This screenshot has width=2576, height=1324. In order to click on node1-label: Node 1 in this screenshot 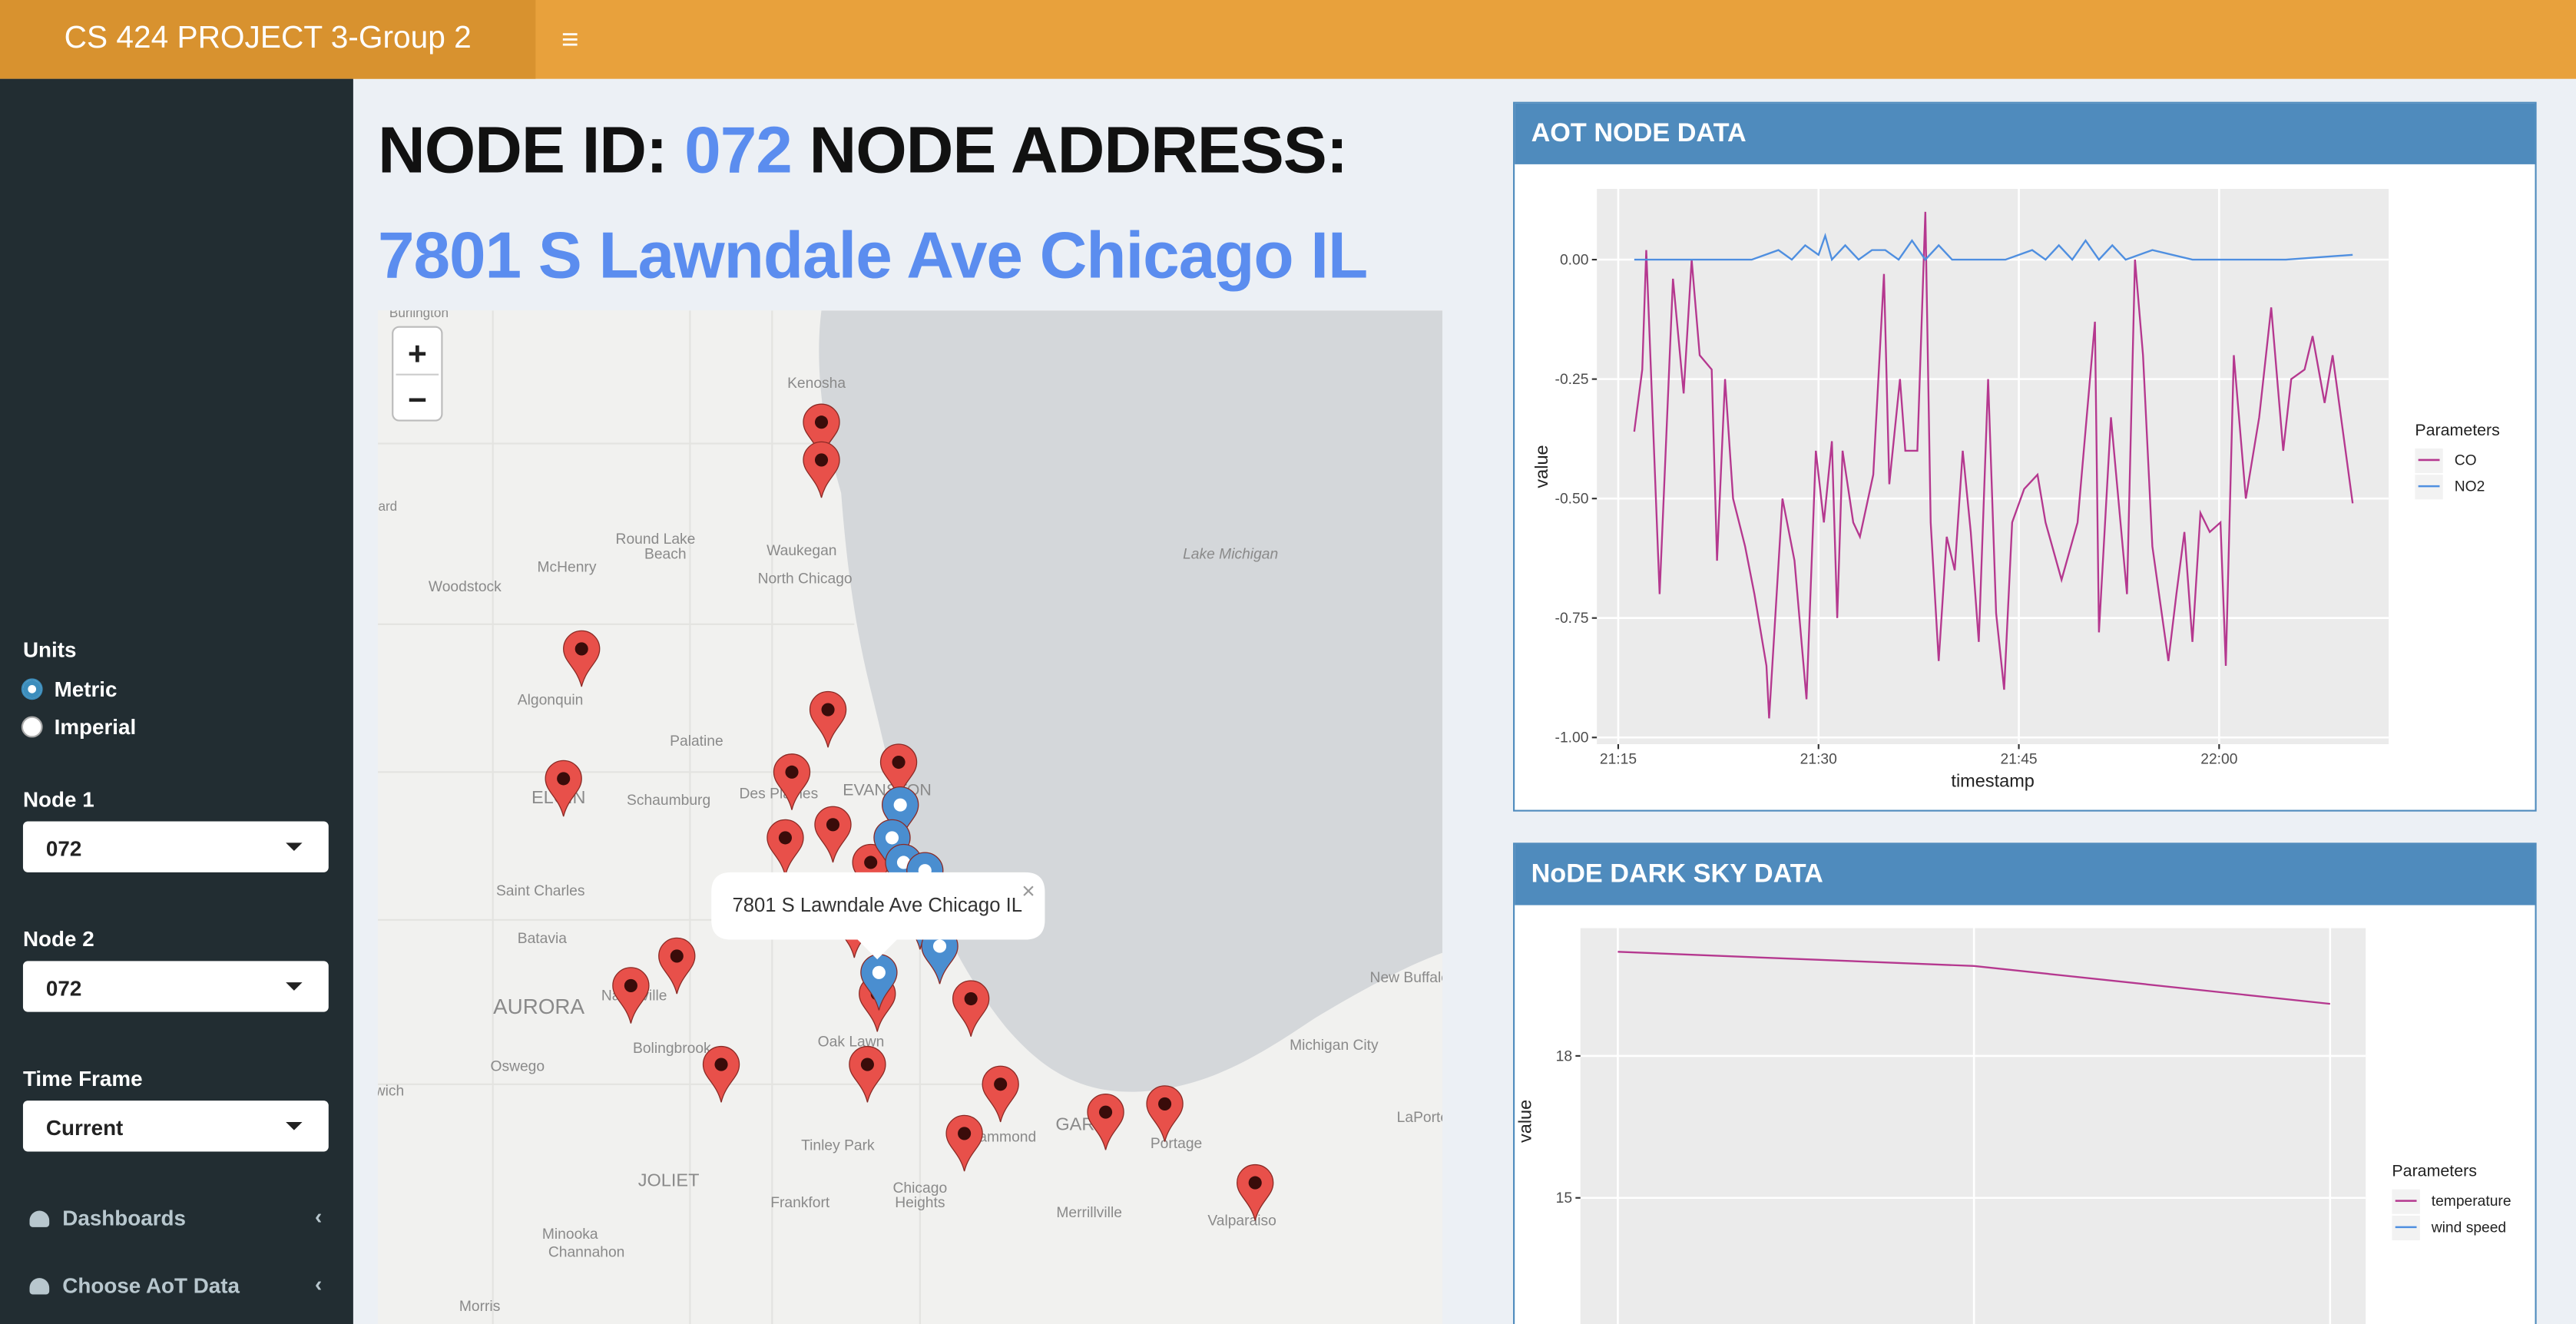, I will do `click(58, 799)`.